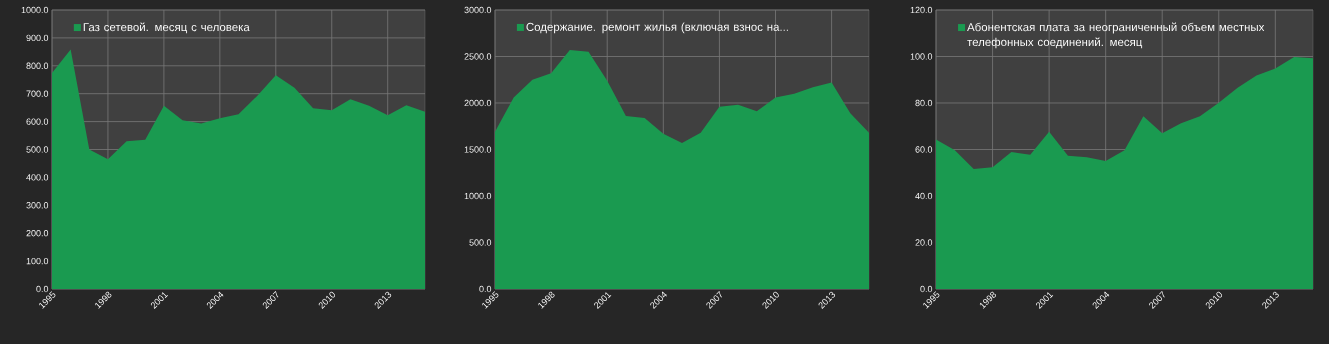 Image resolution: width=1329 pixels, height=344 pixels. What do you see at coordinates (1116, 35) in the screenshot?
I see `legend-label: Абонентская плата за неограниченный объем местных телефонных соединений. месяц` at bounding box center [1116, 35].